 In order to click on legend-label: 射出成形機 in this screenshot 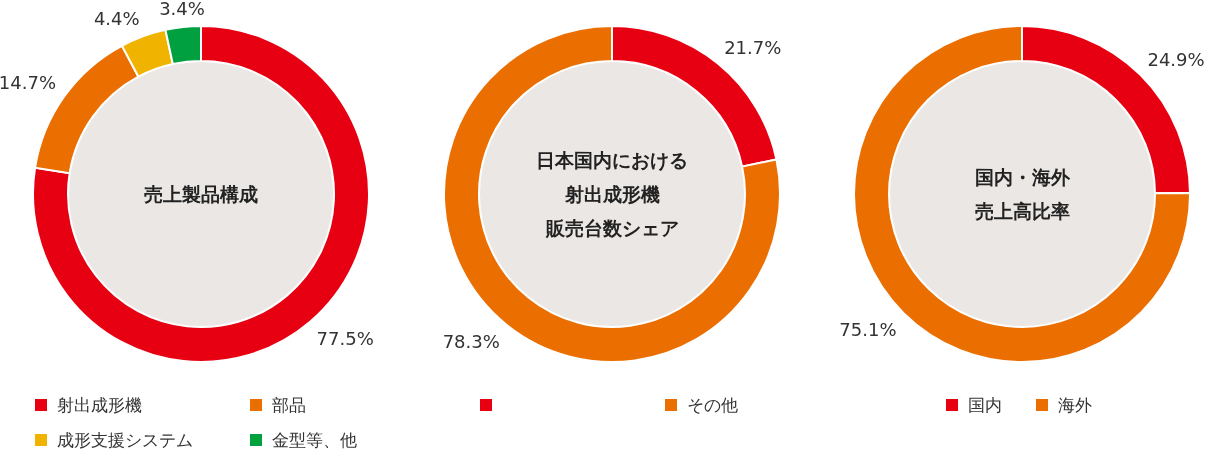, I will do `click(99, 405)`.